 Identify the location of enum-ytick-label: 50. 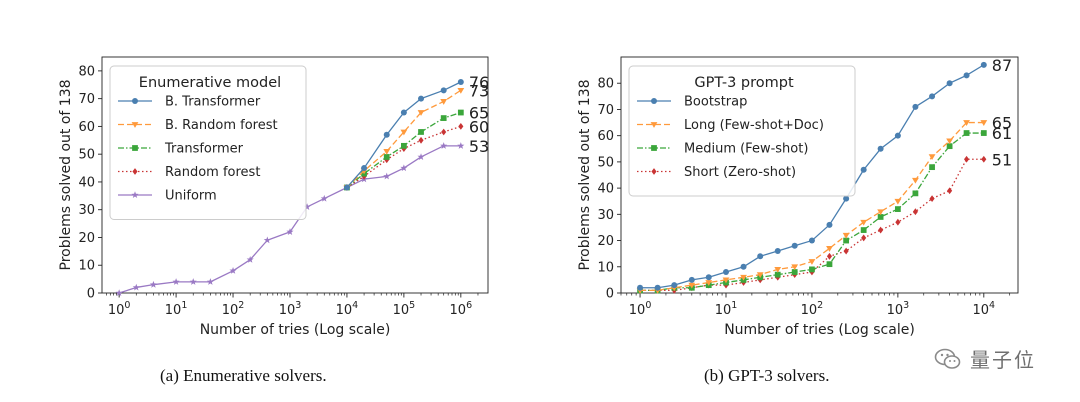
(86, 155).